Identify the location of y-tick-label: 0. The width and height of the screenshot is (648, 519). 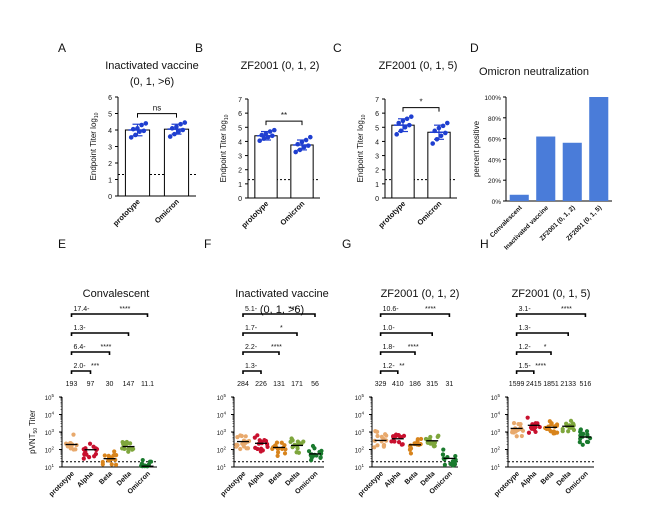
(377, 199).